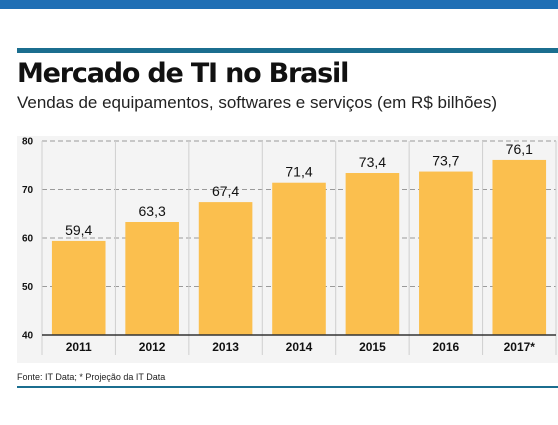 This screenshot has height=425, width=558. I want to click on x-tick-label: 2011, so click(79, 347).